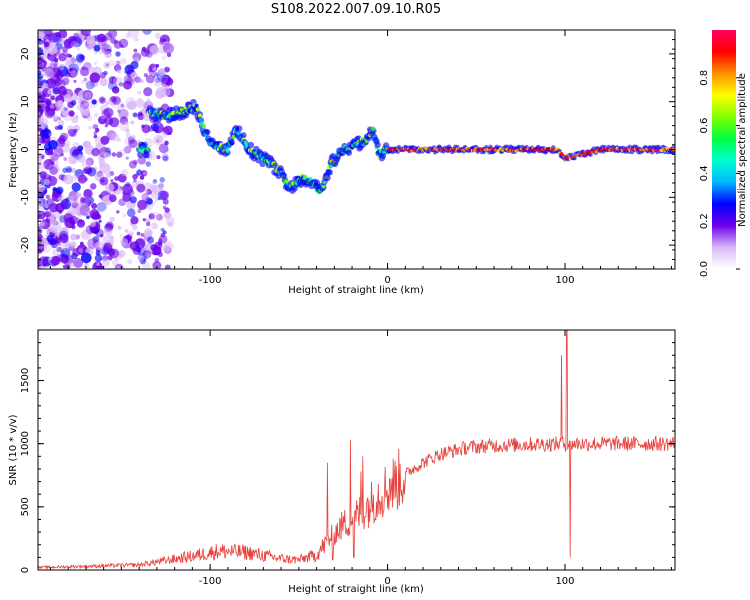 The height and width of the screenshot is (600, 750). What do you see at coordinates (25, 506) in the screenshot?
I see `snr-y-tick-label: 500` at bounding box center [25, 506].